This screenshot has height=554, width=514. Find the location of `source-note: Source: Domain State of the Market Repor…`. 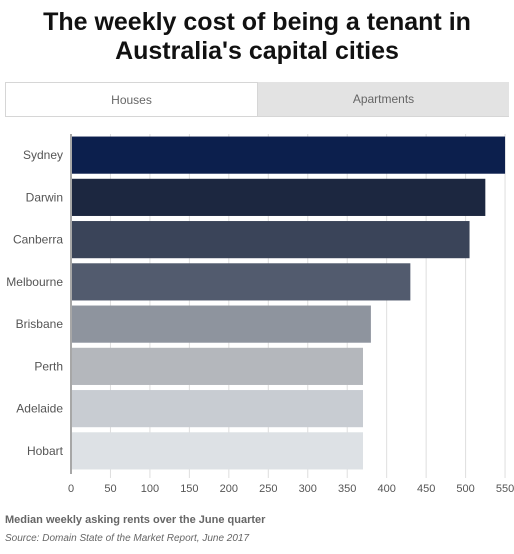

source-note: Source: Domain State of the Market Repor… is located at coordinates (127, 538).